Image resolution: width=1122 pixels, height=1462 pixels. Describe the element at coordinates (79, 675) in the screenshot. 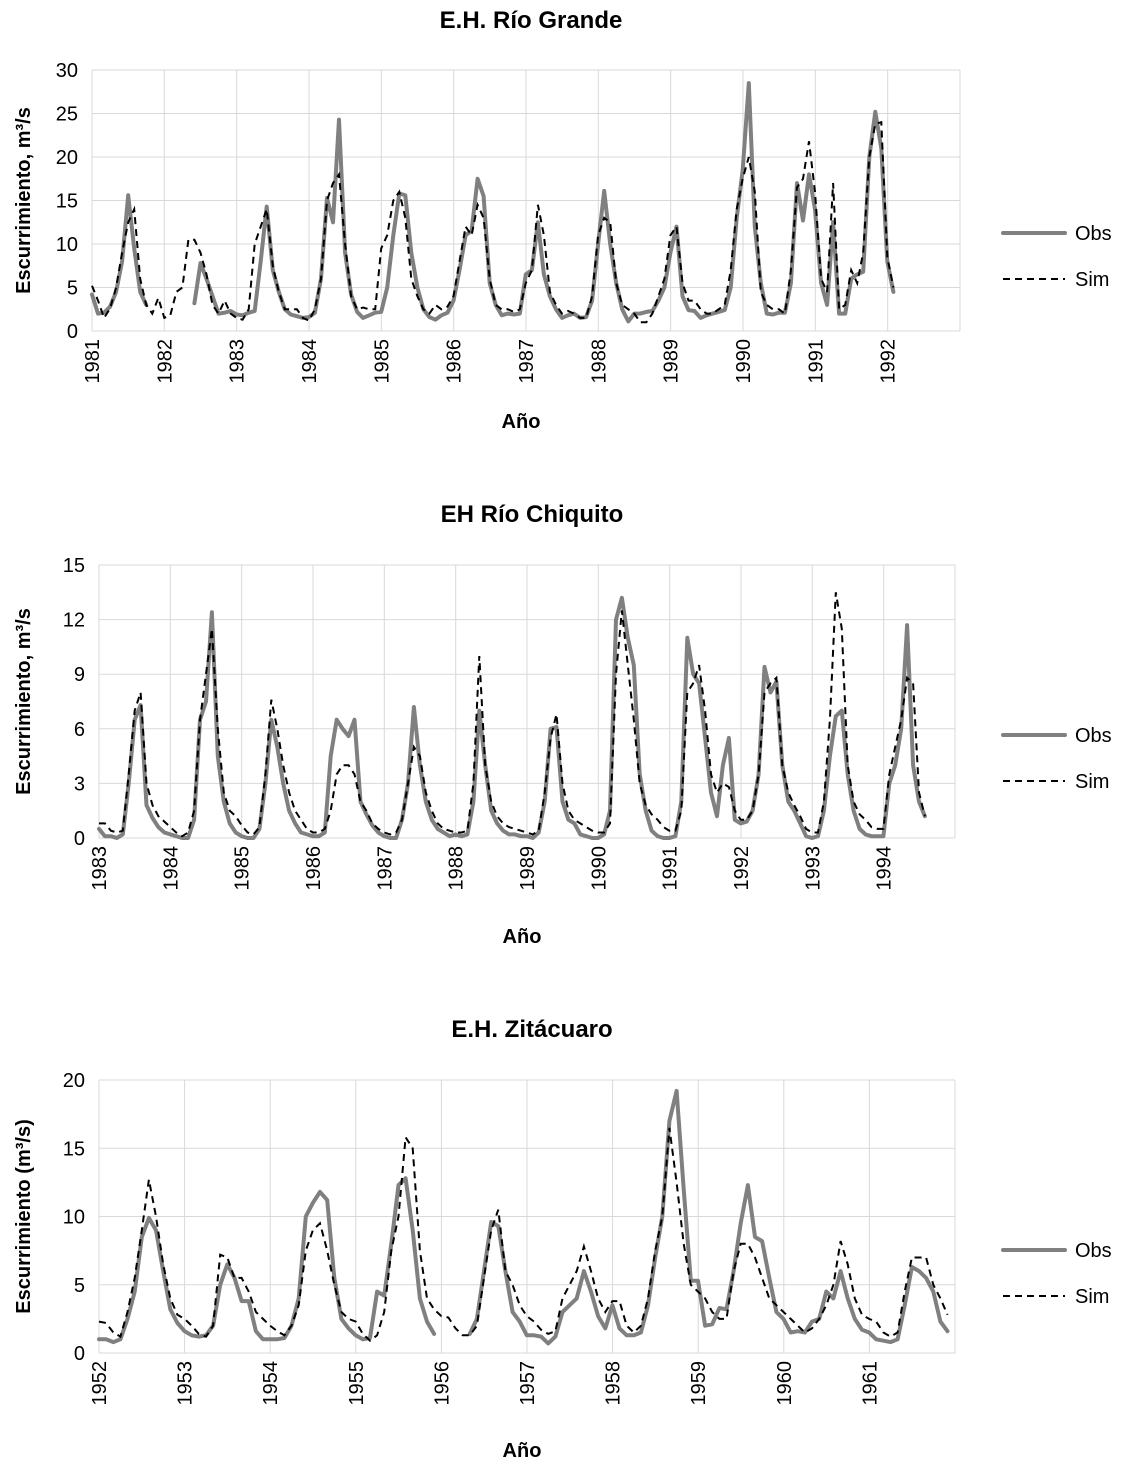

I see `y-tick-label: 9` at that location.